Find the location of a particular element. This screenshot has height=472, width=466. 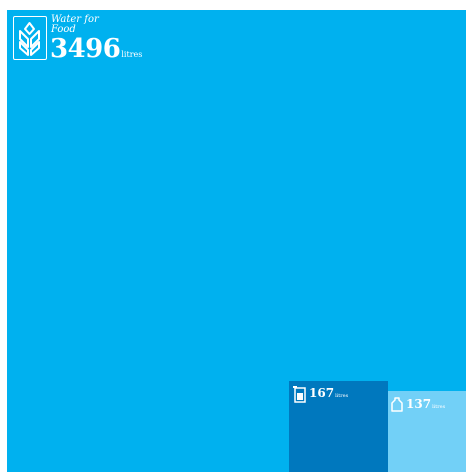

drinking-water-block: 137litres is located at coordinates (427, 431).